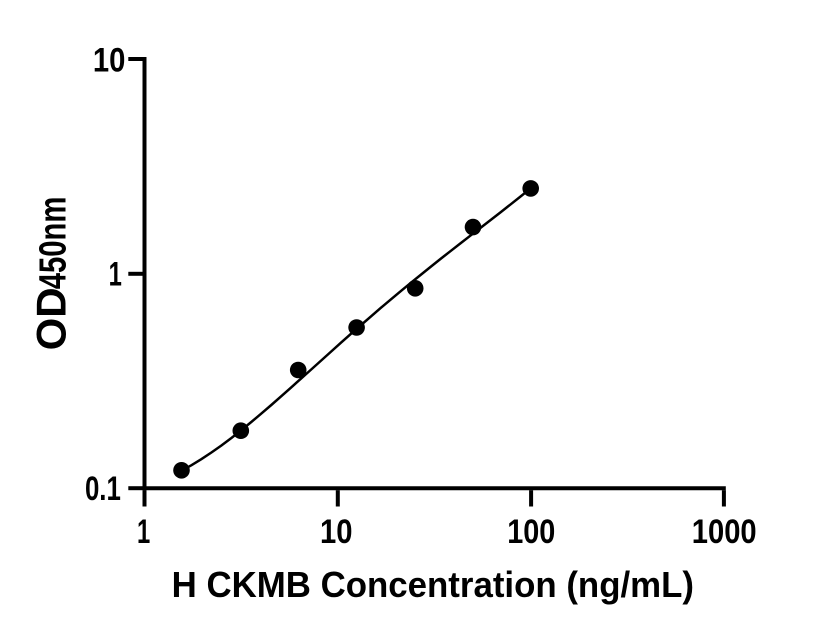 Image resolution: width=816 pixels, height=640 pixels. Describe the element at coordinates (53, 243) in the screenshot. I see `svg-text: 450nm` at that location.